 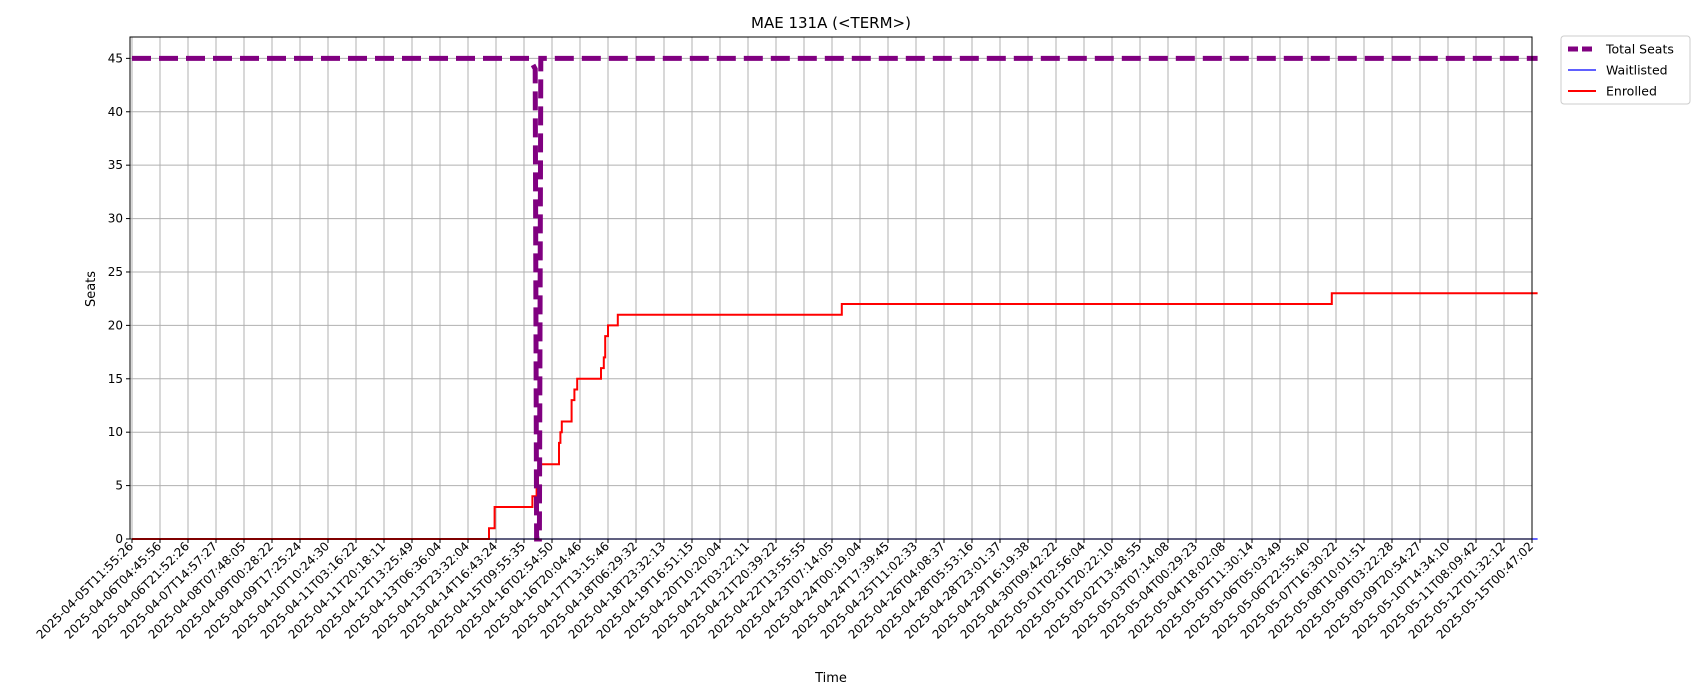 What do you see at coordinates (115, 379) in the screenshot?
I see `y-tick-label: 15` at bounding box center [115, 379].